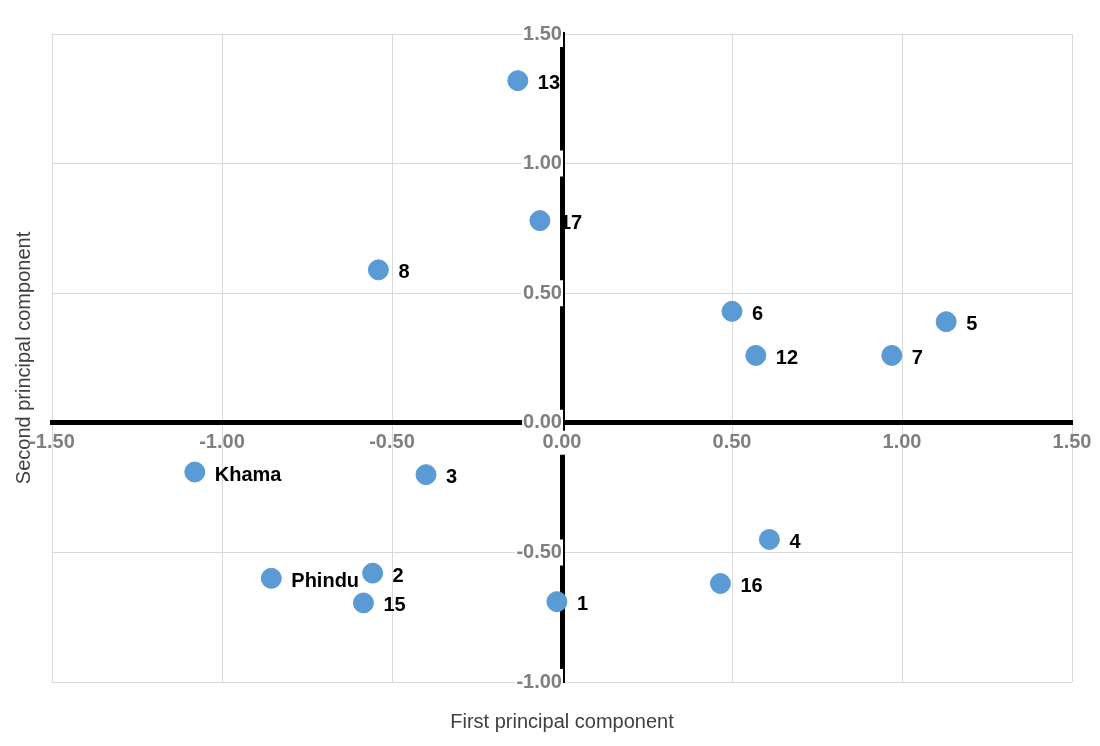  Describe the element at coordinates (392, 441) in the screenshot. I see `x-tick-label: -0.50` at that location.